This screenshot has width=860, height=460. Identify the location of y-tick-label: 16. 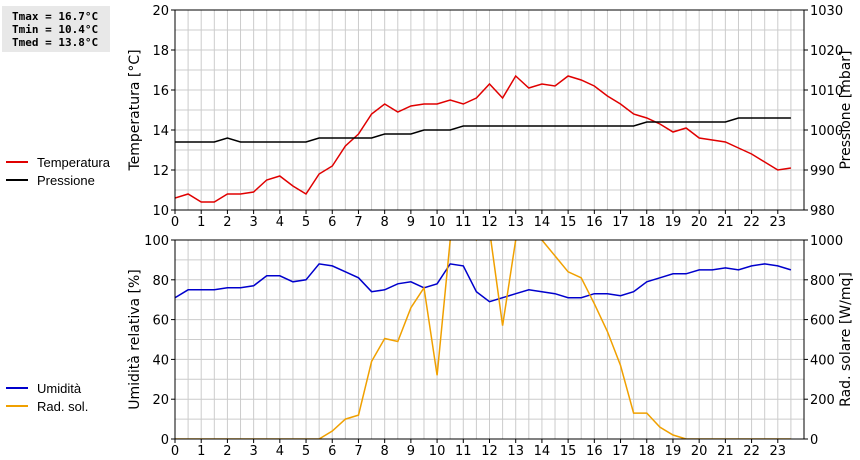
(160, 91).